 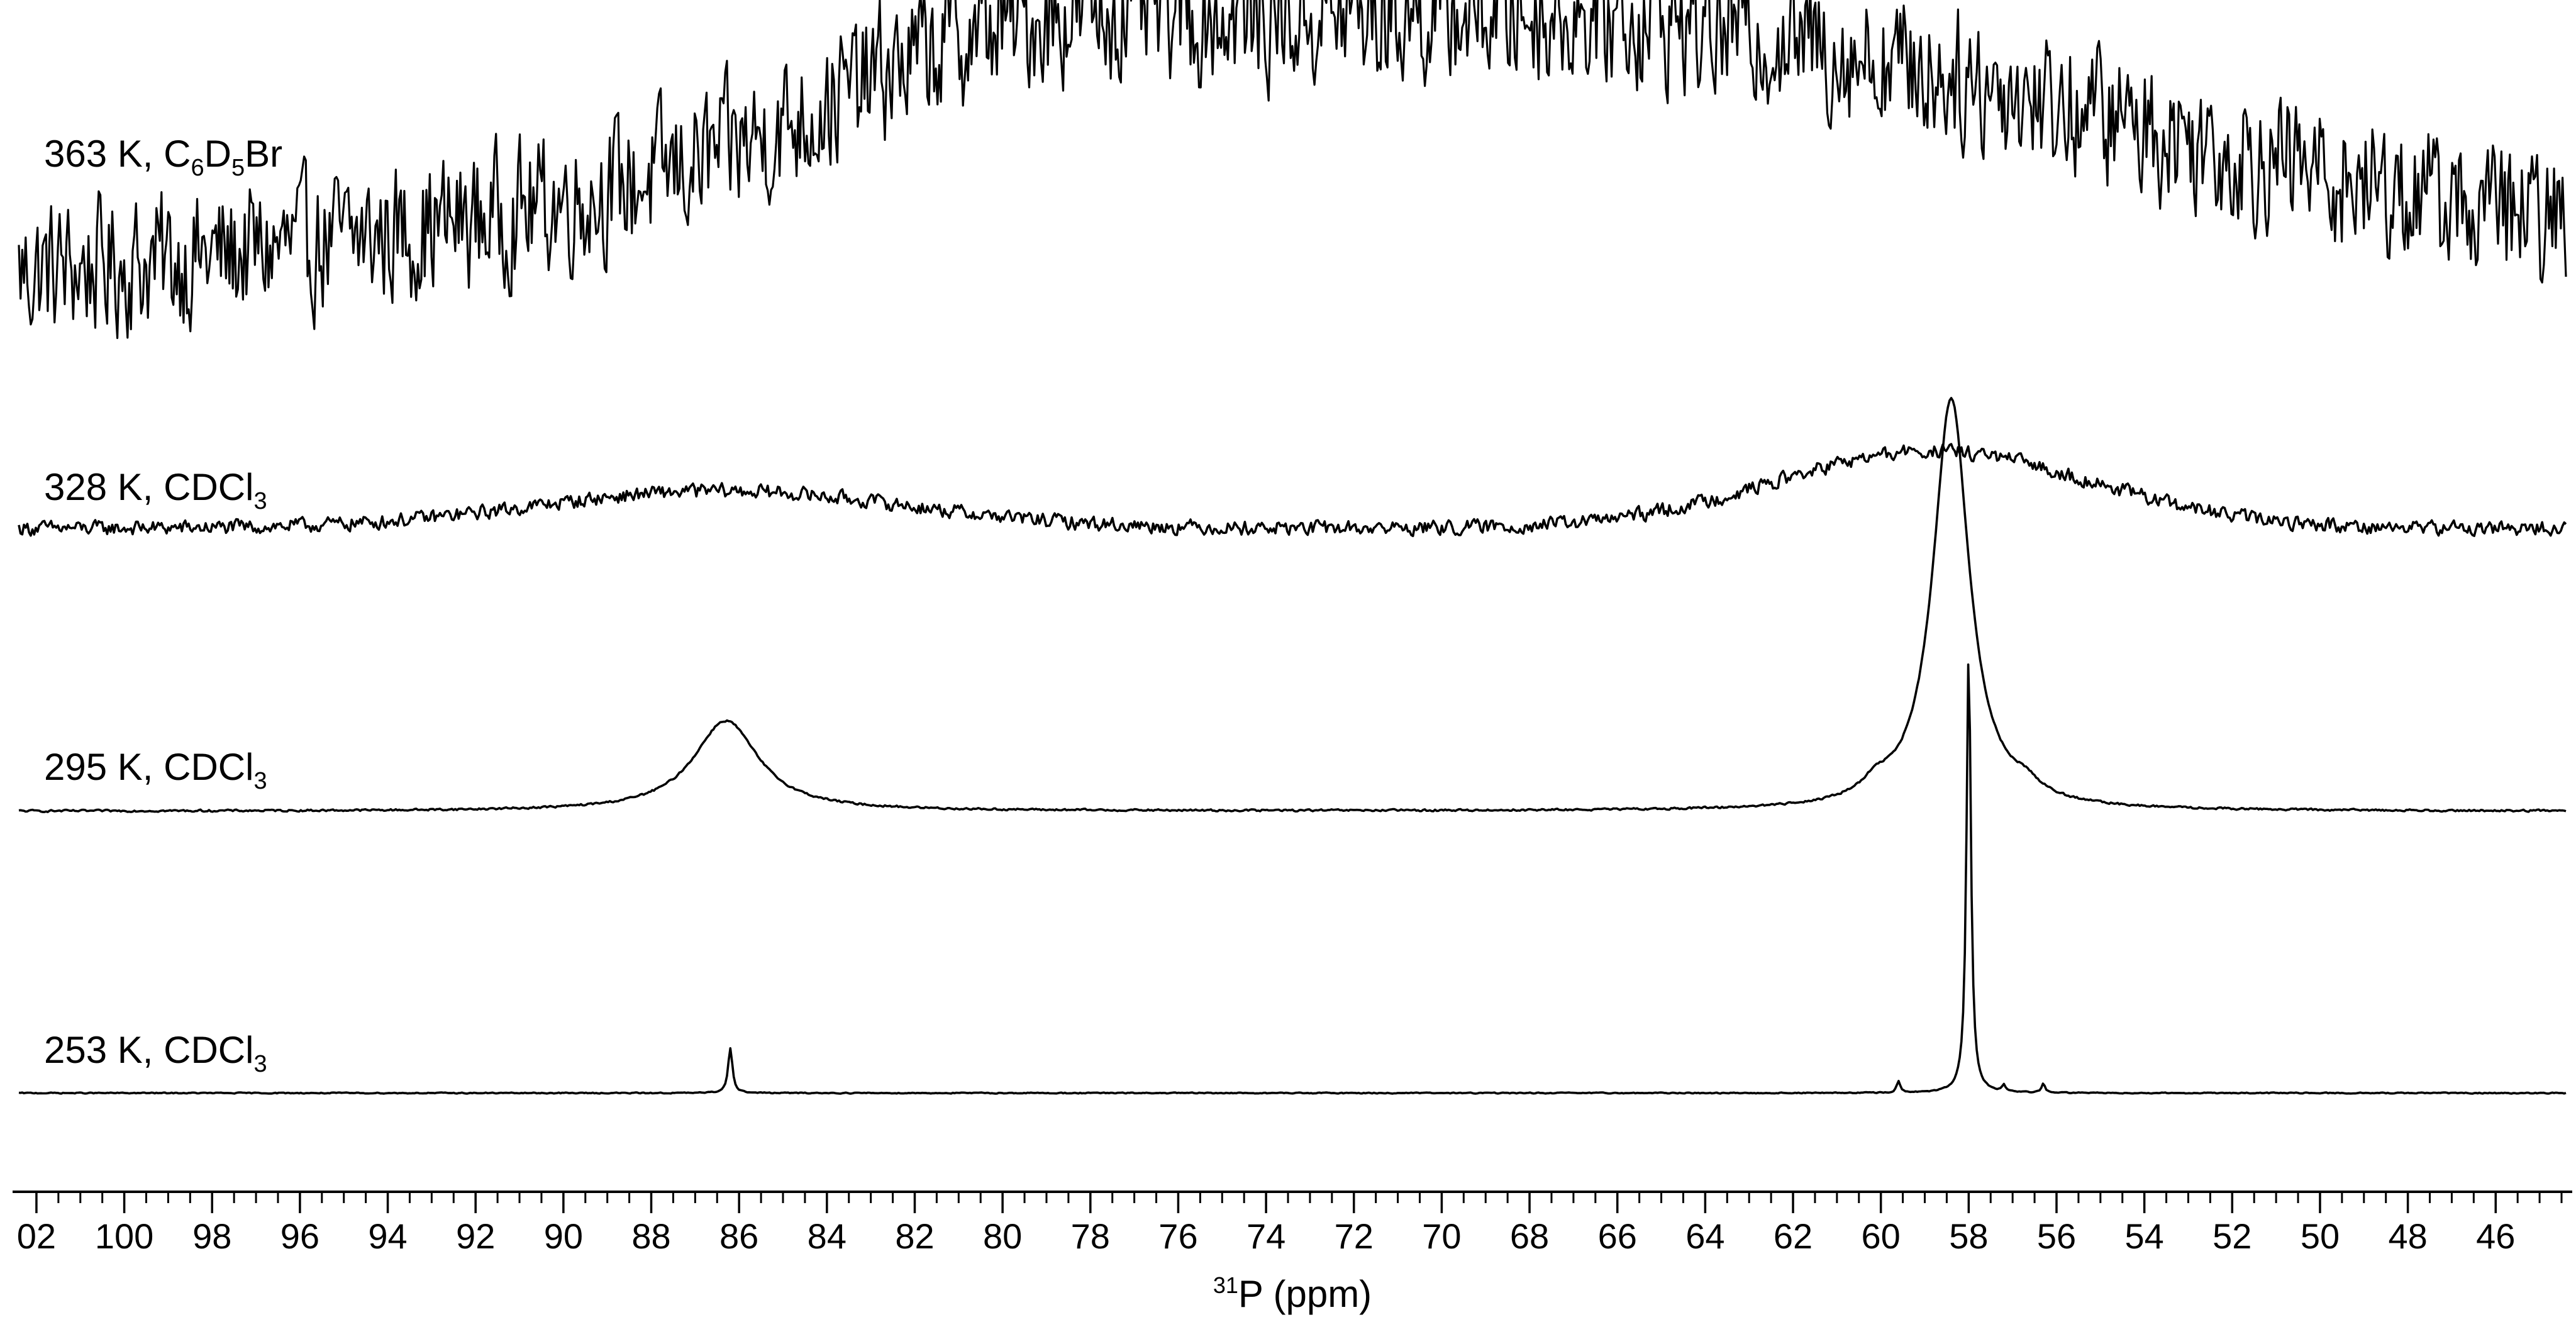 I want to click on x-tick-label: 46, so click(x=2495, y=1236).